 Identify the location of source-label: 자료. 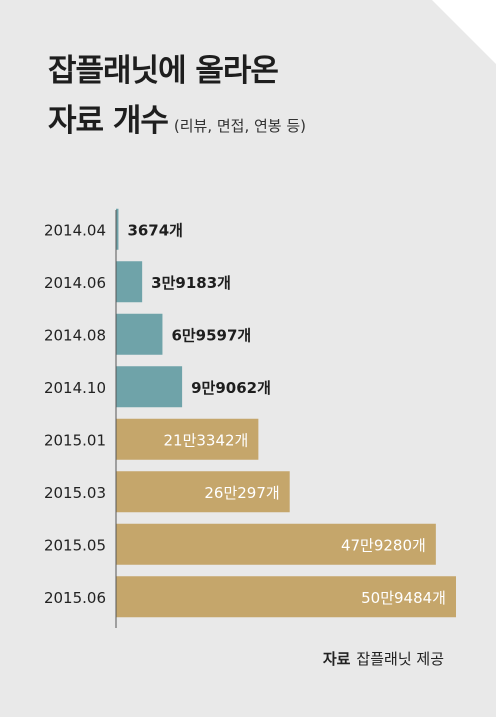
(336, 659).